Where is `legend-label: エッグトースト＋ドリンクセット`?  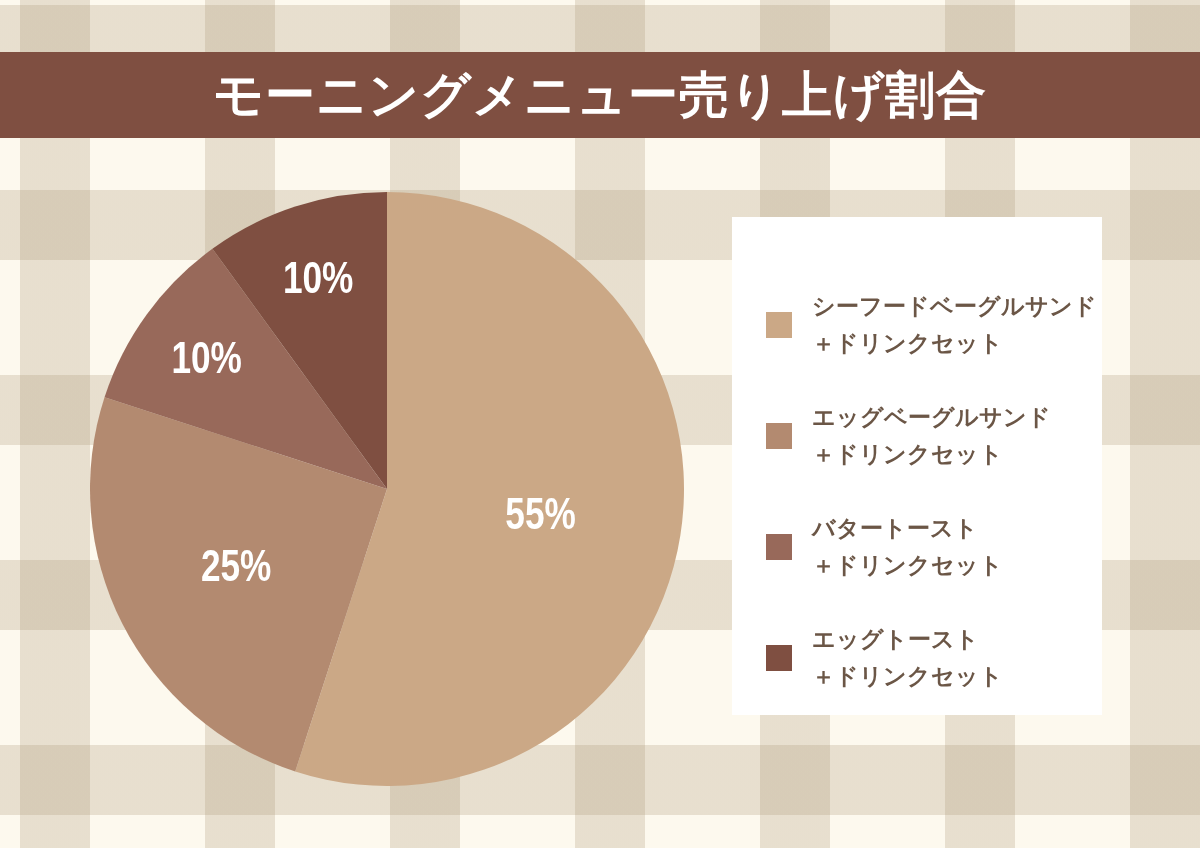
legend-label: エッグトースト＋ドリンクセット is located at coordinates (907, 657).